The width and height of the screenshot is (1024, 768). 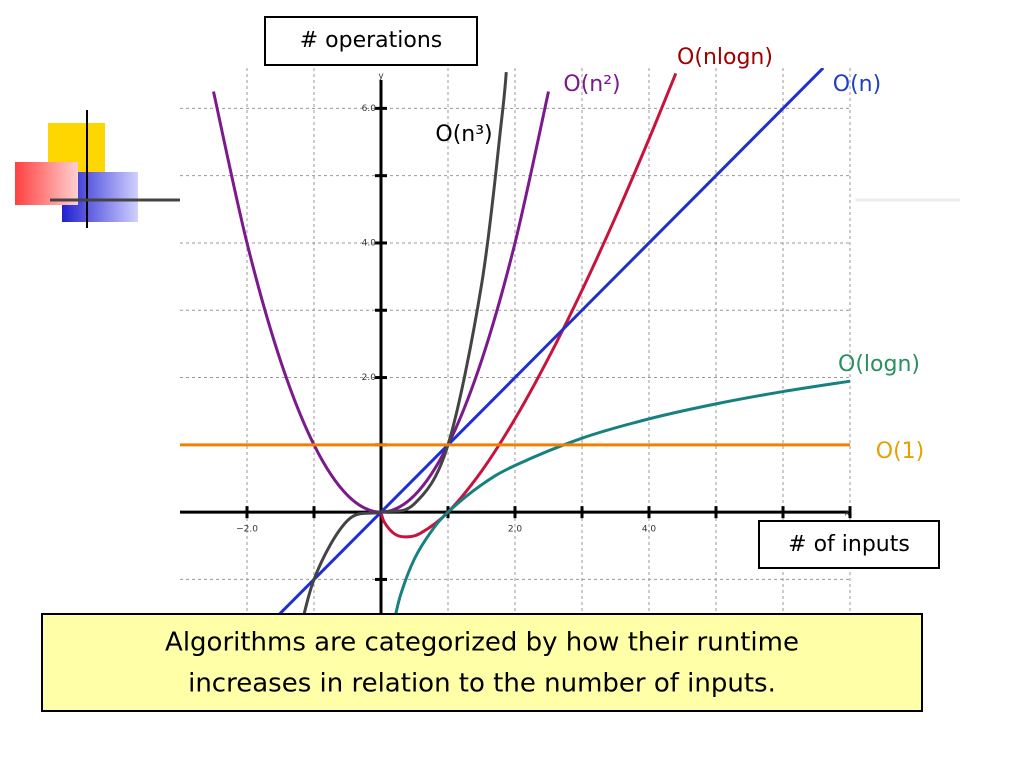 I want to click on x-tick-label: 4.0, so click(x=649, y=530).